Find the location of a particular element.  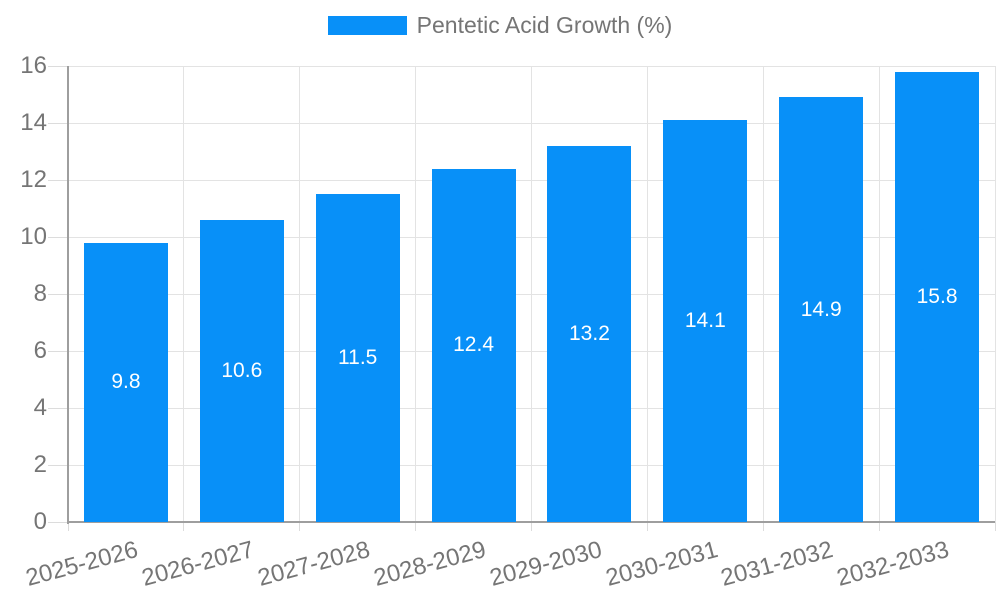

bar: 12.4 is located at coordinates (473, 345).